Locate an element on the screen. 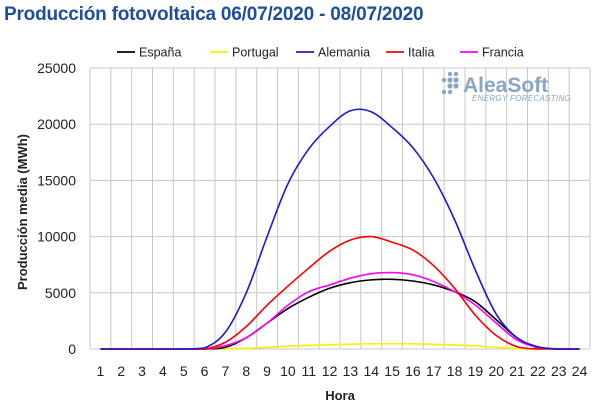 The height and width of the screenshot is (418, 600). x-tick-label: 21 is located at coordinates (517, 371).